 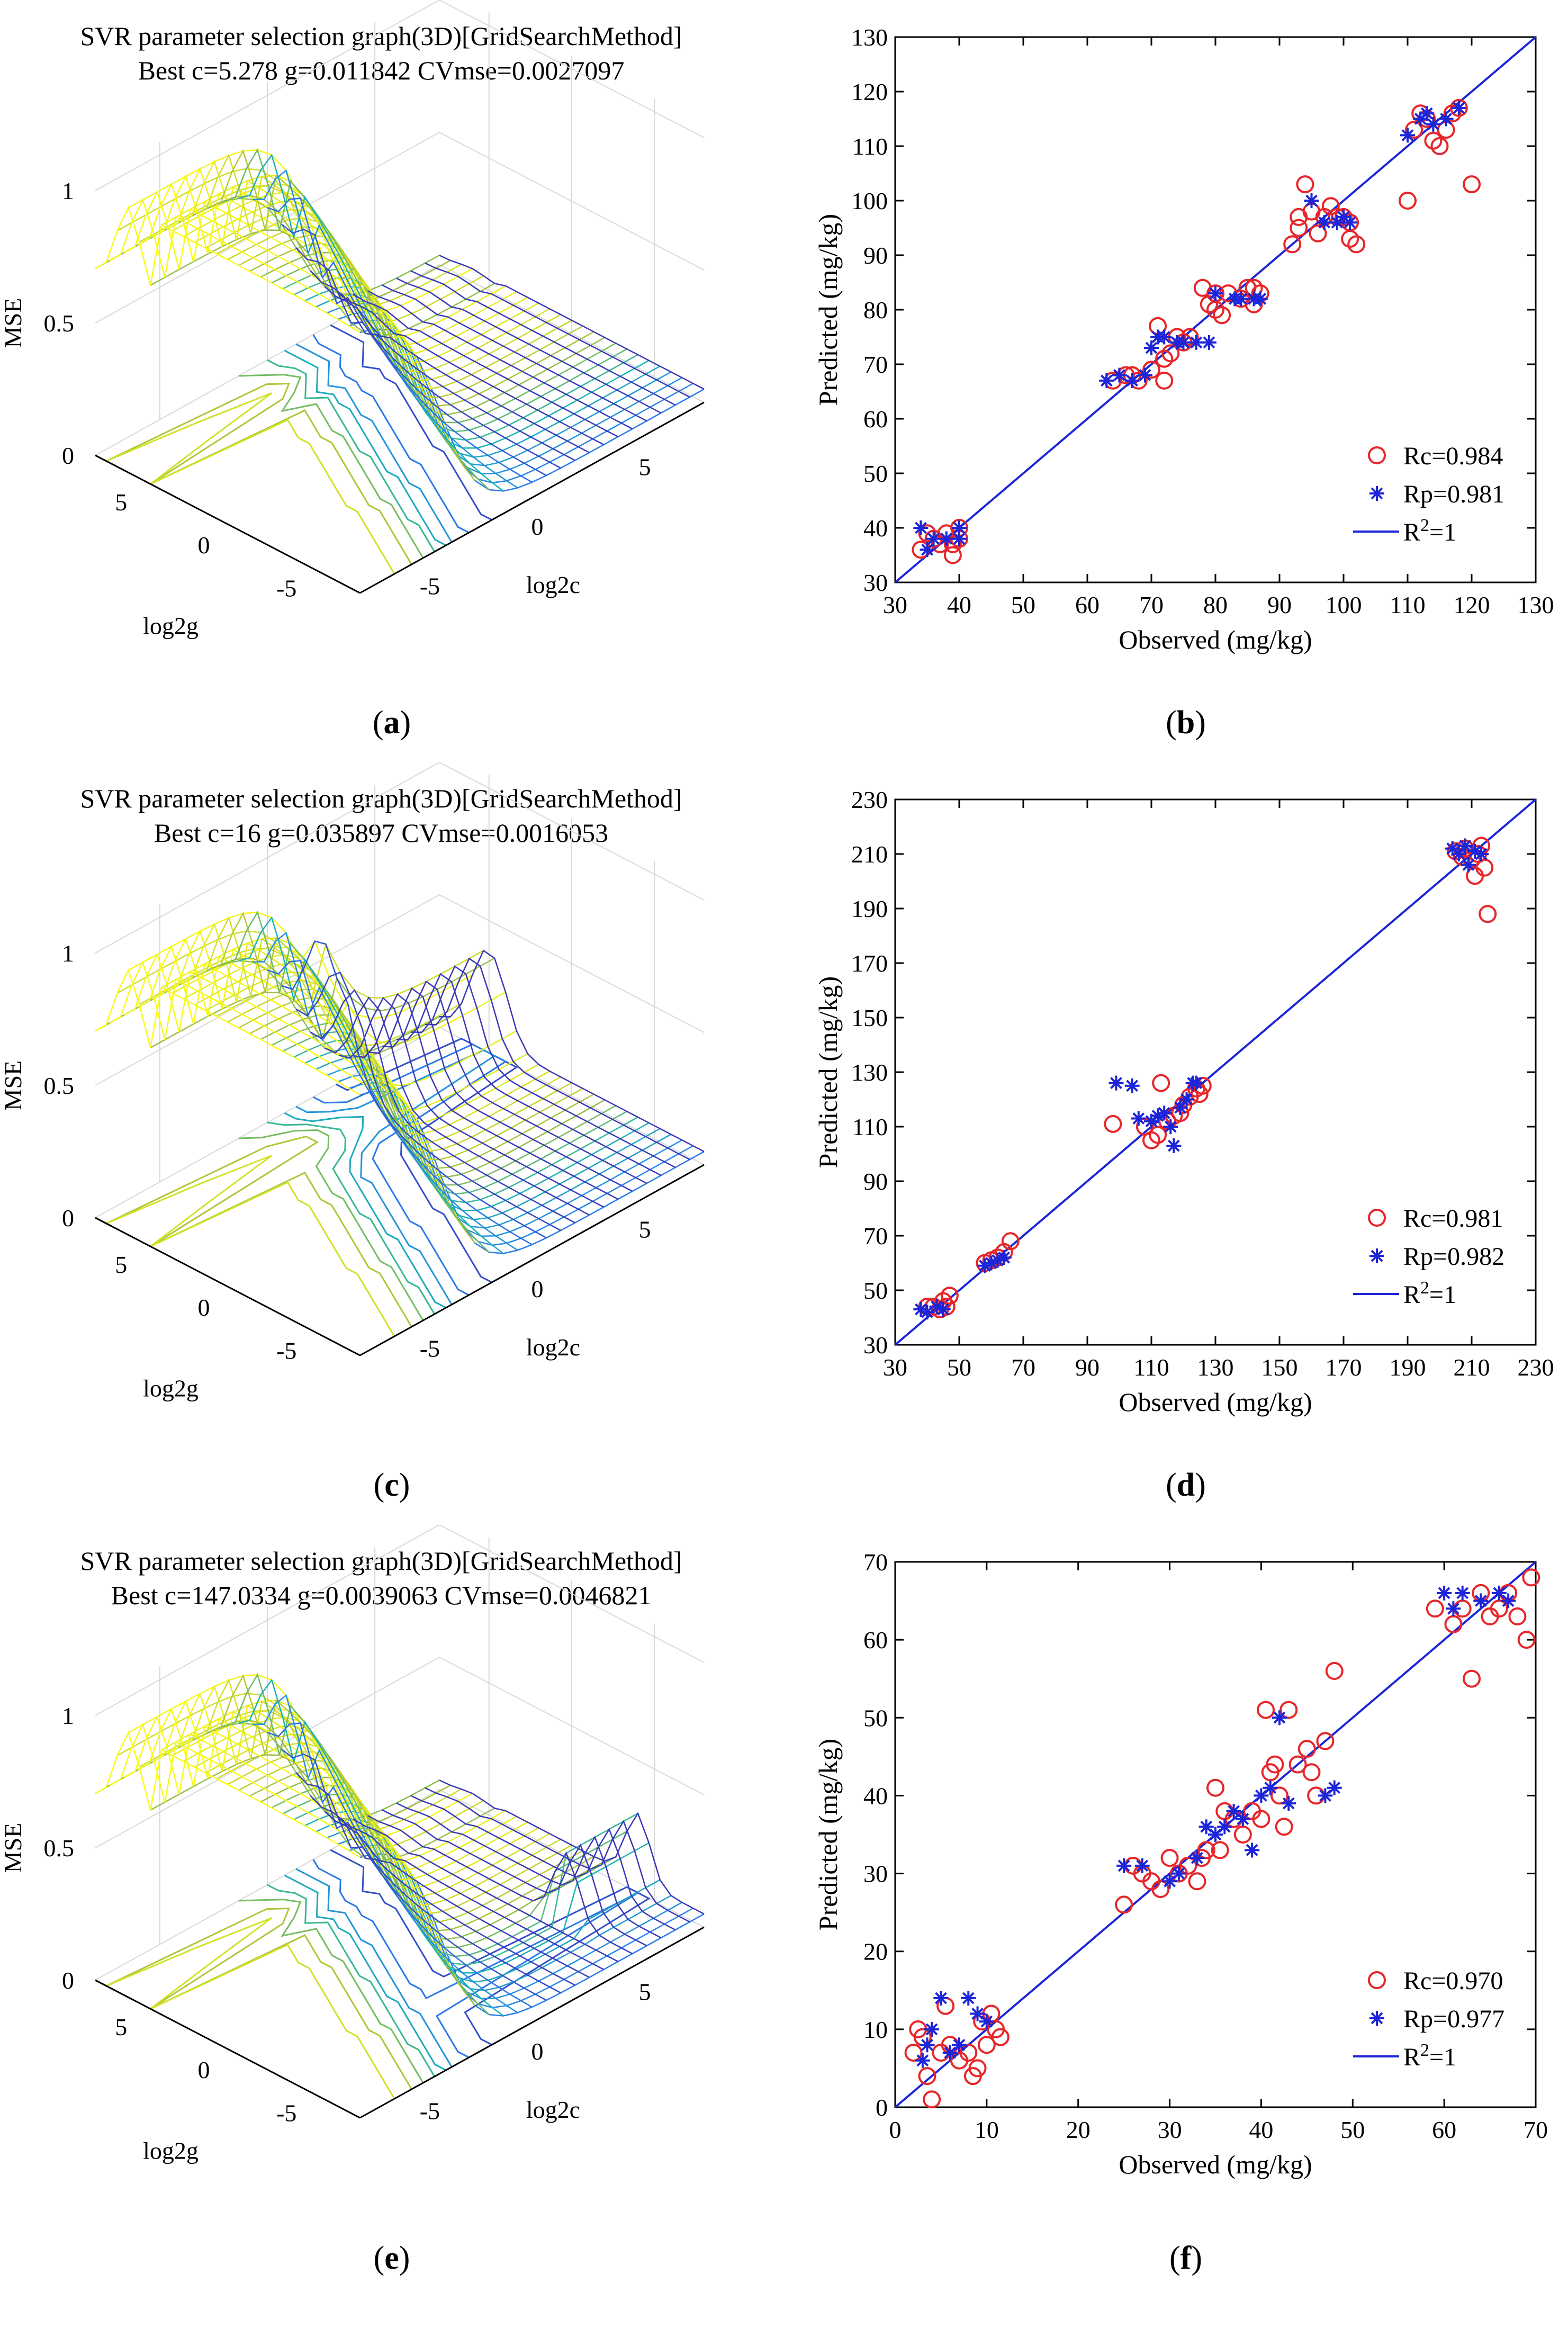 I want to click on x-tick-label: 60, so click(x=1444, y=2129).